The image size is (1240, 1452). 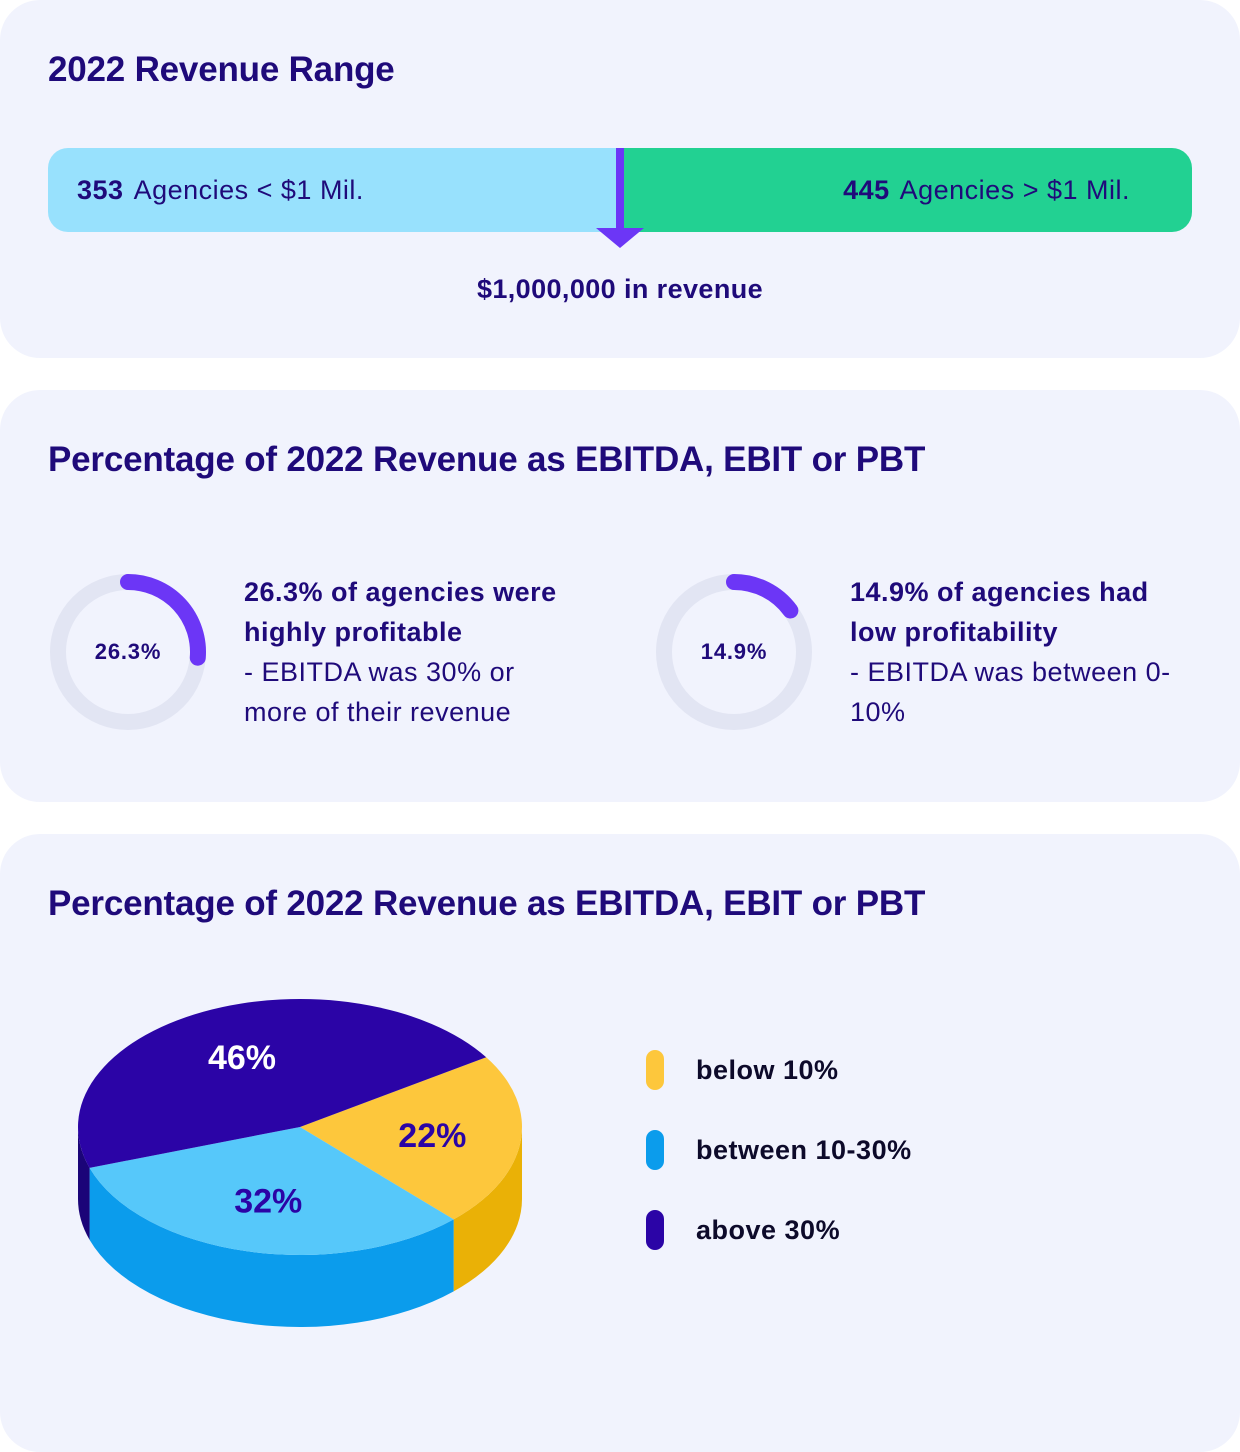 I want to click on pie-label-above-30: 46%, so click(x=242, y=1058).